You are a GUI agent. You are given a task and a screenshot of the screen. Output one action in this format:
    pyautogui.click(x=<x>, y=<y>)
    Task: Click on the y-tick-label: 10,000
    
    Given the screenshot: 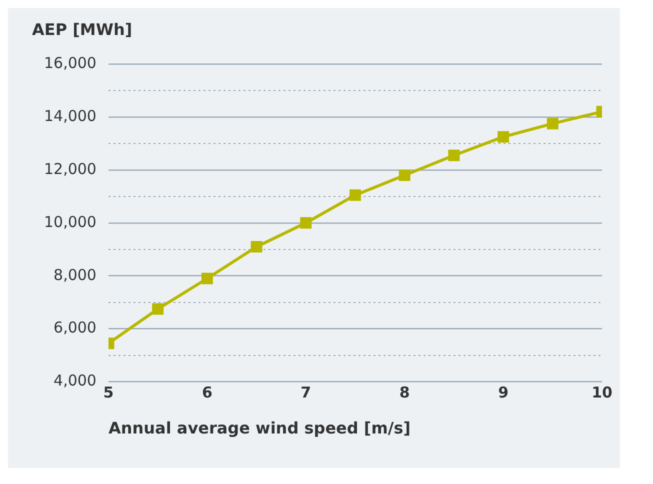 What is the action you would take?
    pyautogui.click(x=70, y=221)
    